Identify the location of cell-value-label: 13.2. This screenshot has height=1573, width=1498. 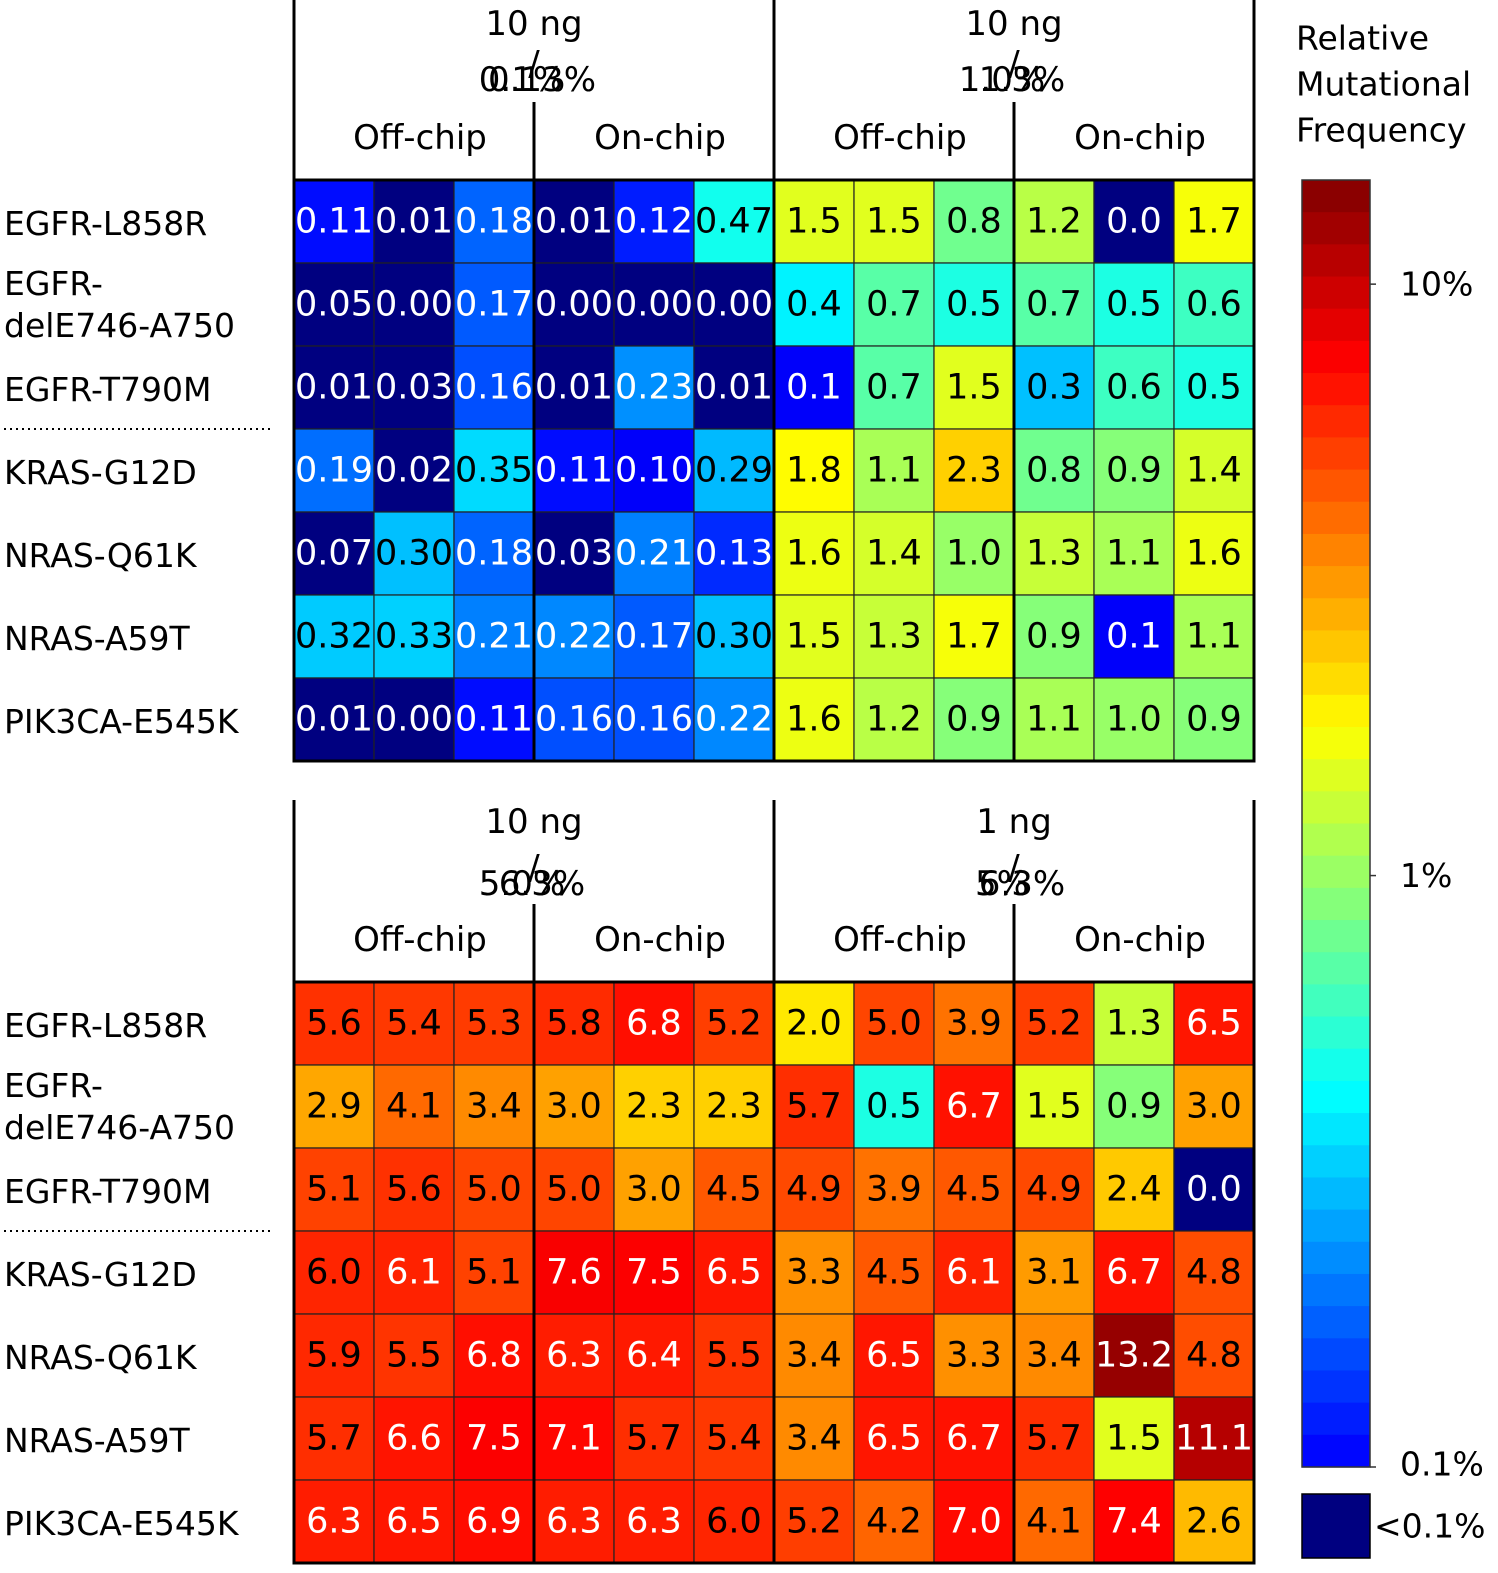
(1134, 1356).